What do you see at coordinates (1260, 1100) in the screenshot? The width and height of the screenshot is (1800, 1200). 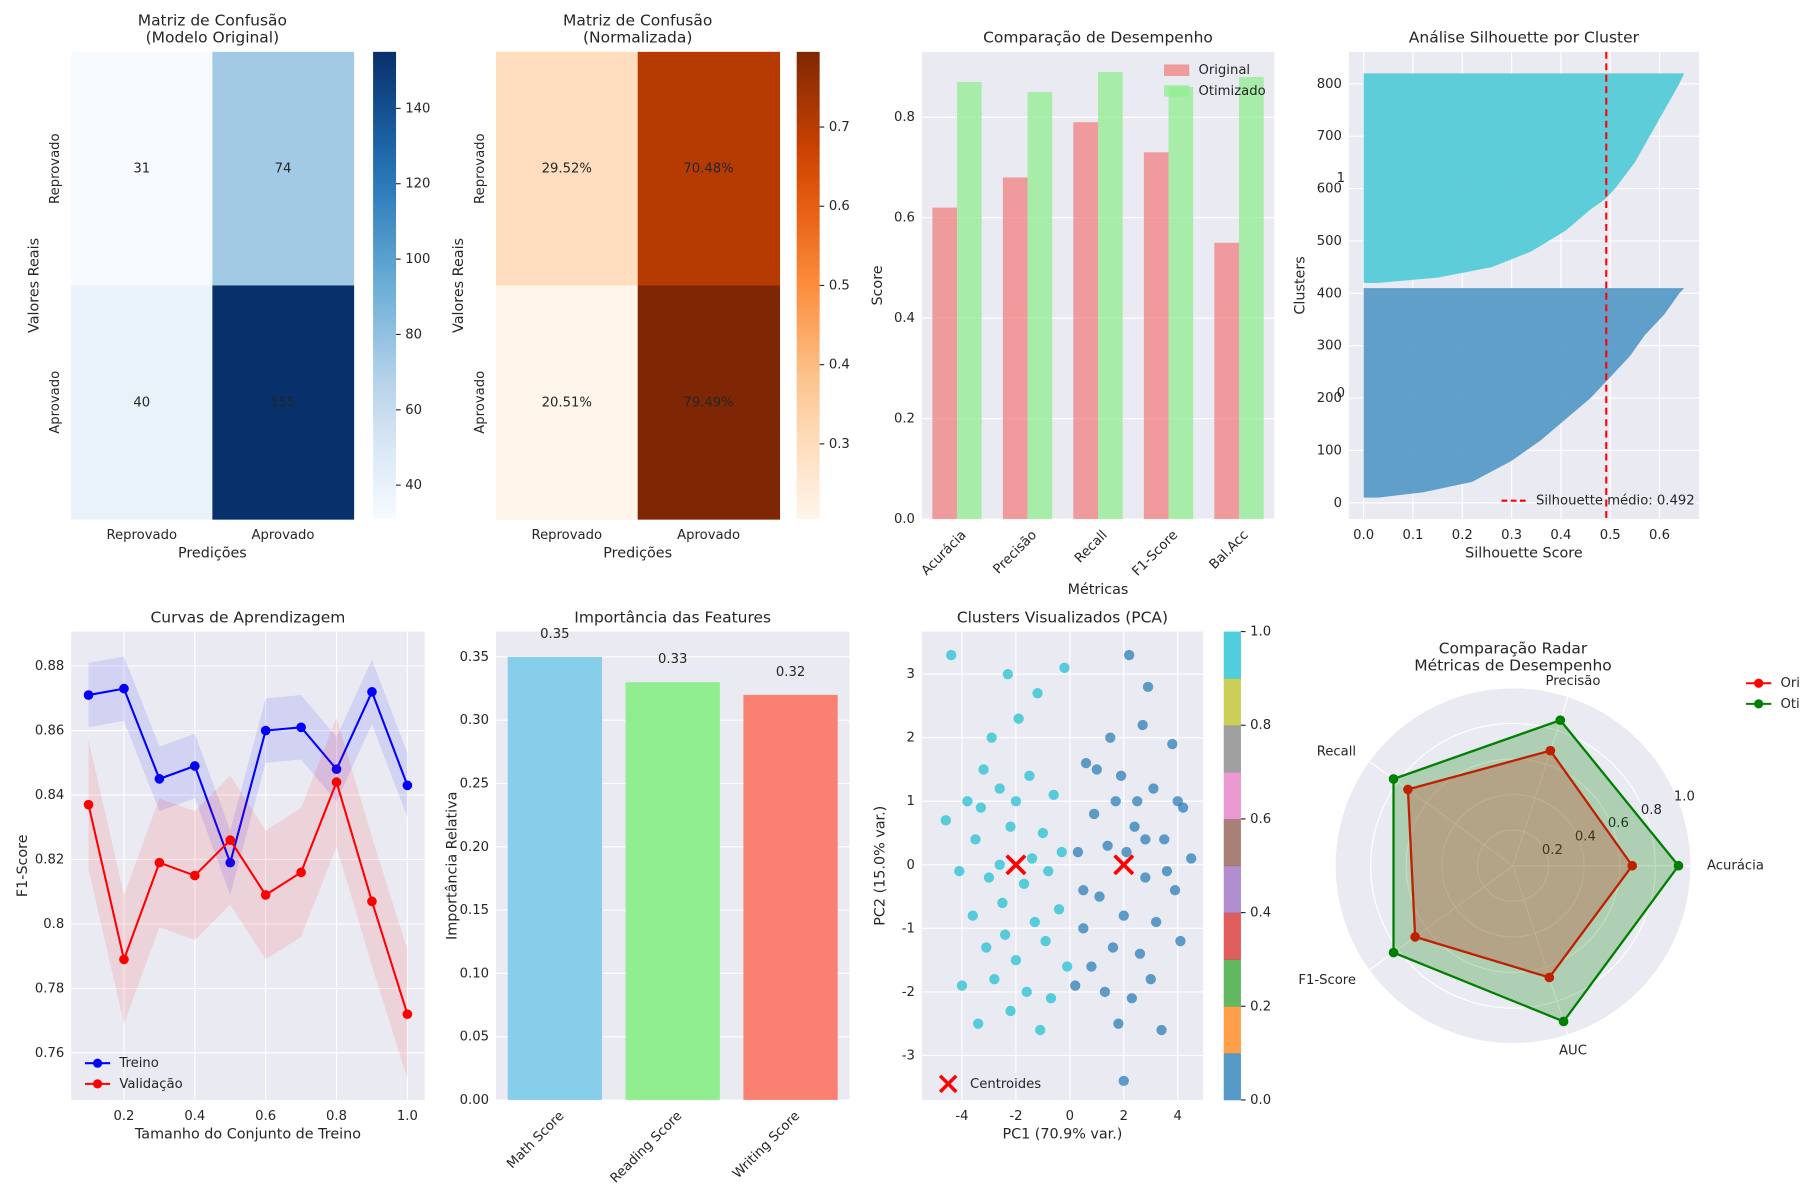 I see `colorbar-tick-label: 0.0` at bounding box center [1260, 1100].